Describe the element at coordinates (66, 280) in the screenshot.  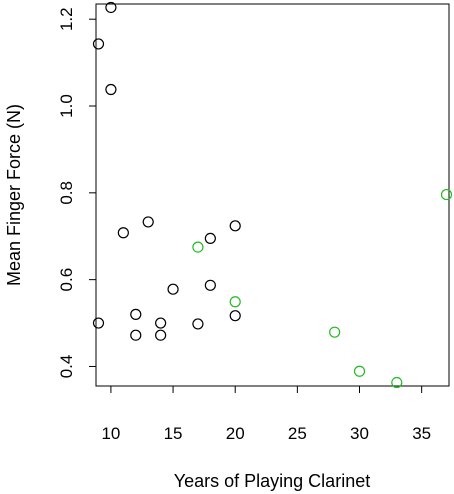
I see `y-tick-label-0.6: 0.6` at that location.